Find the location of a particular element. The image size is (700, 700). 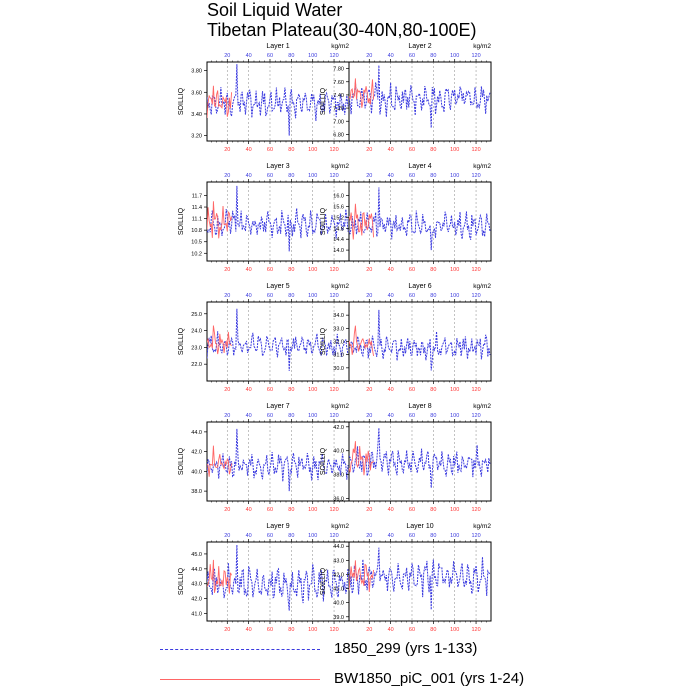

panel-title: Layer 8 is located at coordinates (419, 406).